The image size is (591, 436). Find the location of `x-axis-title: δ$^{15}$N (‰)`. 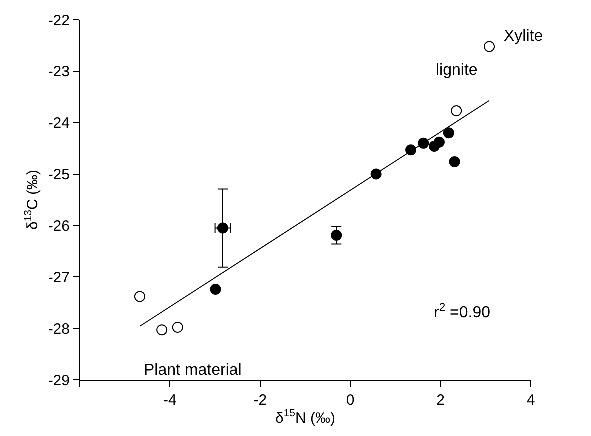

x-axis-title: δ$^{15}$N (‰) is located at coordinates (305, 417).